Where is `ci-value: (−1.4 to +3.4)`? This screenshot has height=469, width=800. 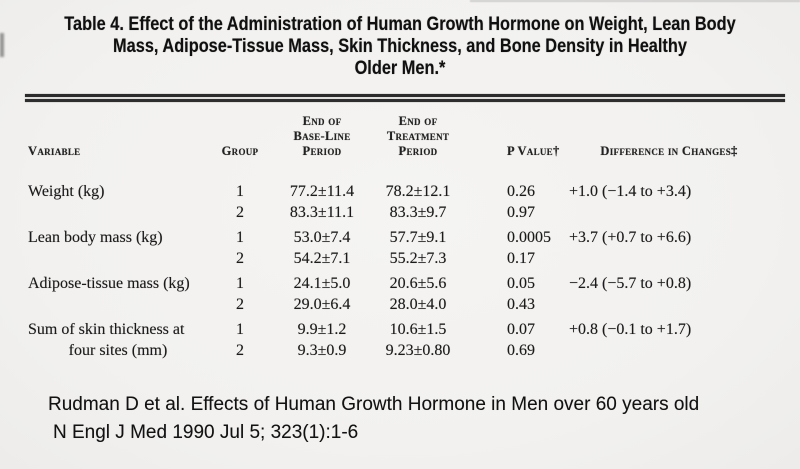 ci-value: (−1.4 to +3.4) is located at coordinates (647, 191).